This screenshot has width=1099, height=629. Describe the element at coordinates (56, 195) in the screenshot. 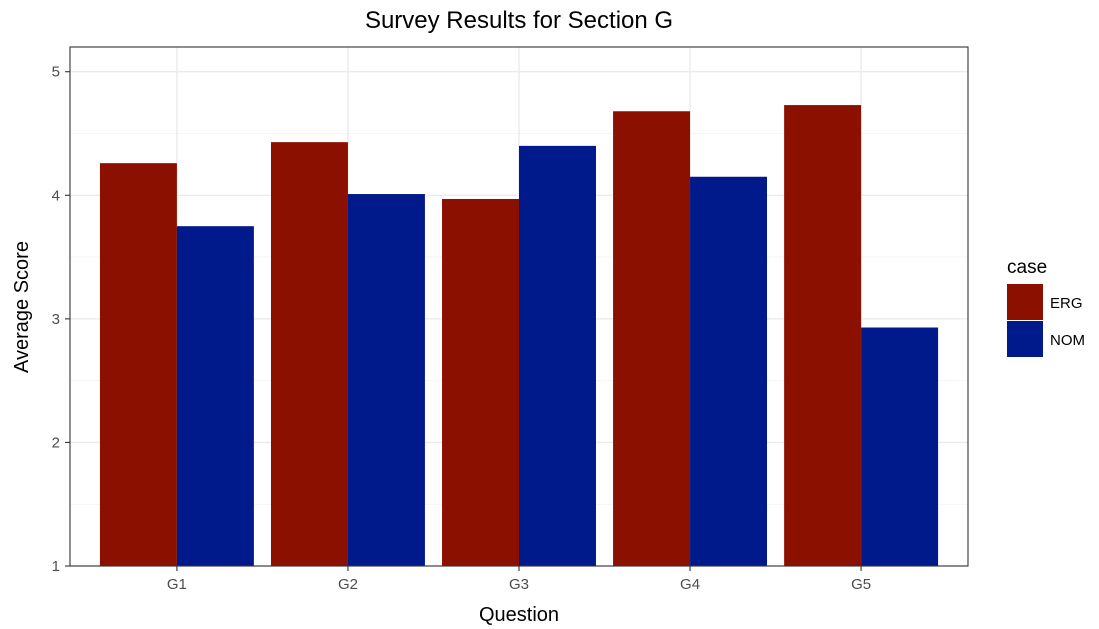

I see `y-tick-label: 4` at that location.